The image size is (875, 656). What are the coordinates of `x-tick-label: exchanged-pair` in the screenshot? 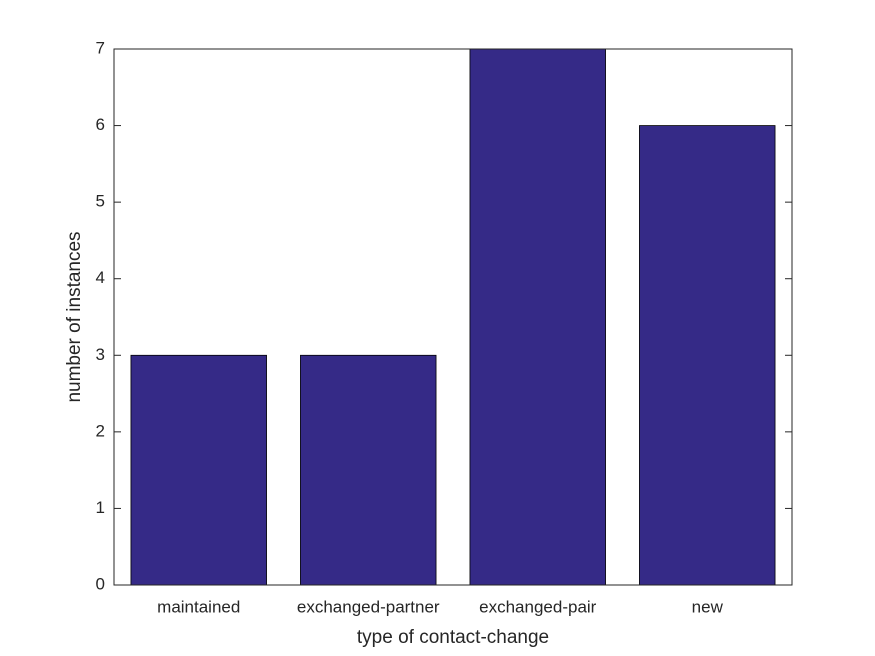 It's located at (538, 606).